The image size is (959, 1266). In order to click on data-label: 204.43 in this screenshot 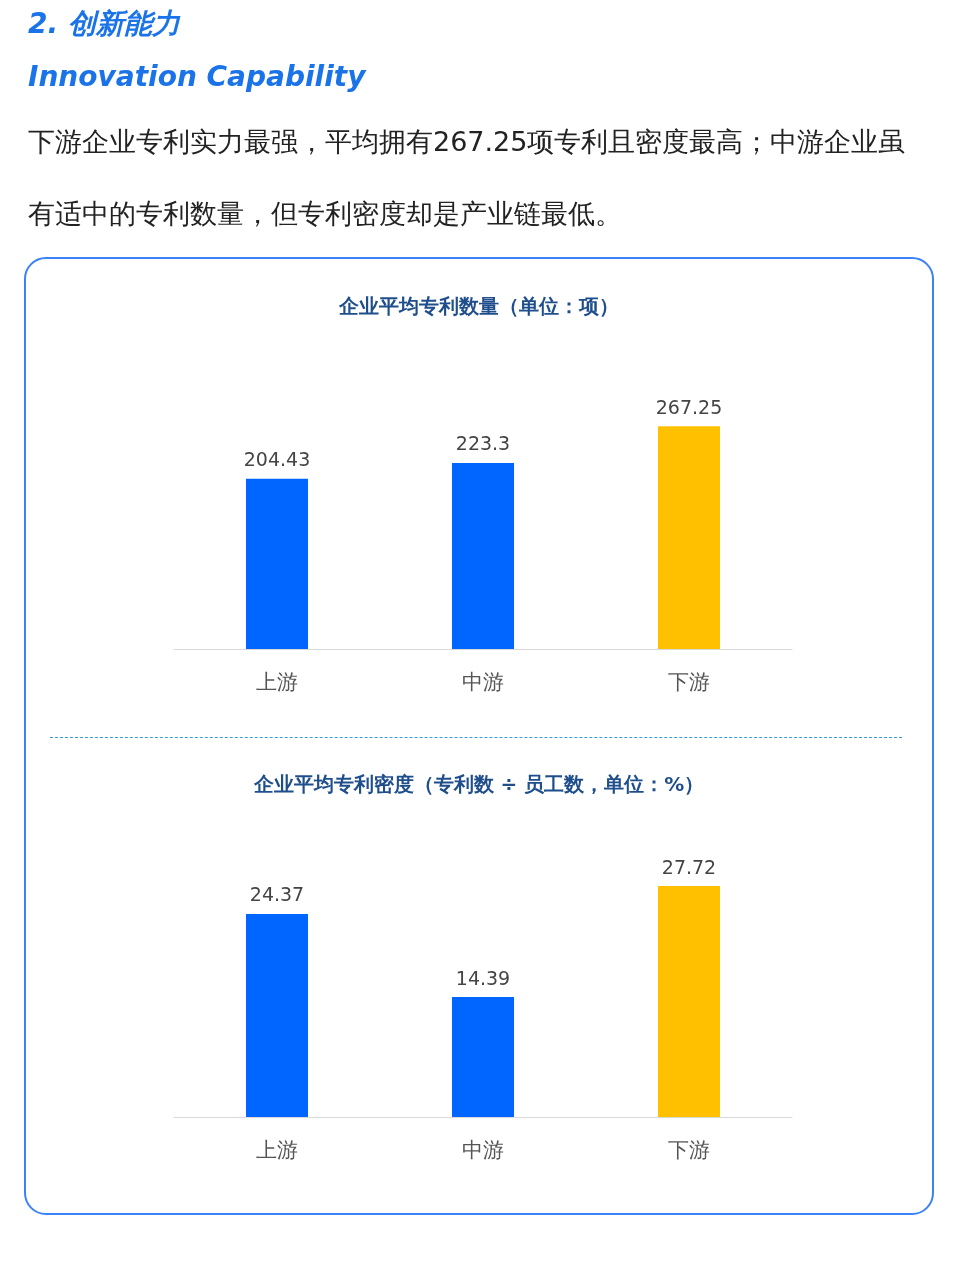, I will do `click(277, 459)`.